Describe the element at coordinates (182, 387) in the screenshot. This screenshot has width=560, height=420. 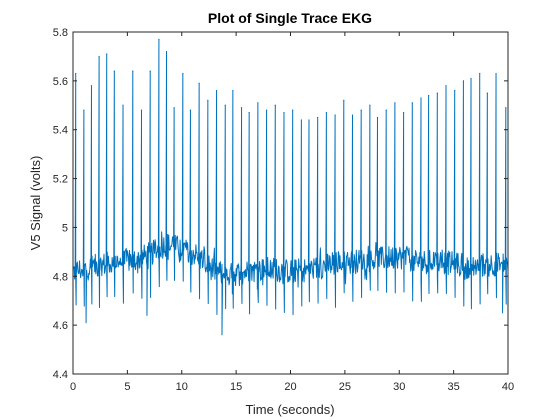
I see `x-tick-label: 10` at that location.